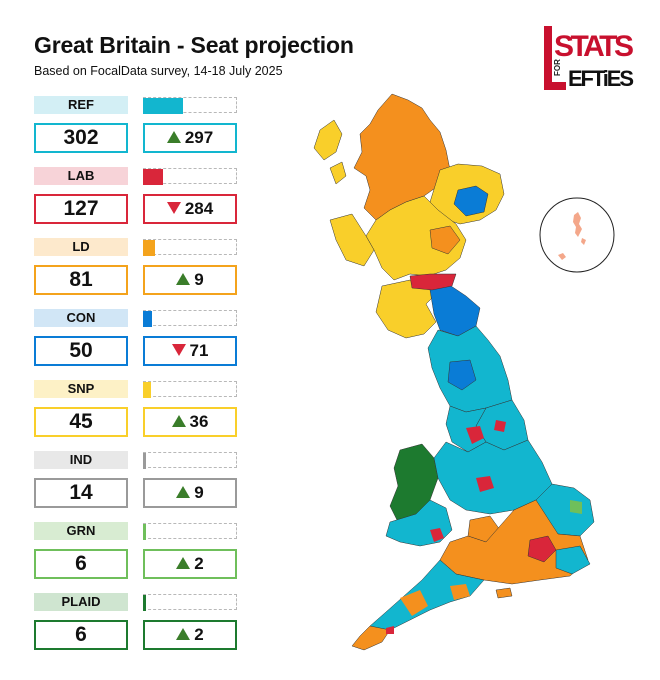 The width and height of the screenshot is (660, 680). I want to click on cornwall, so click(371, 638).